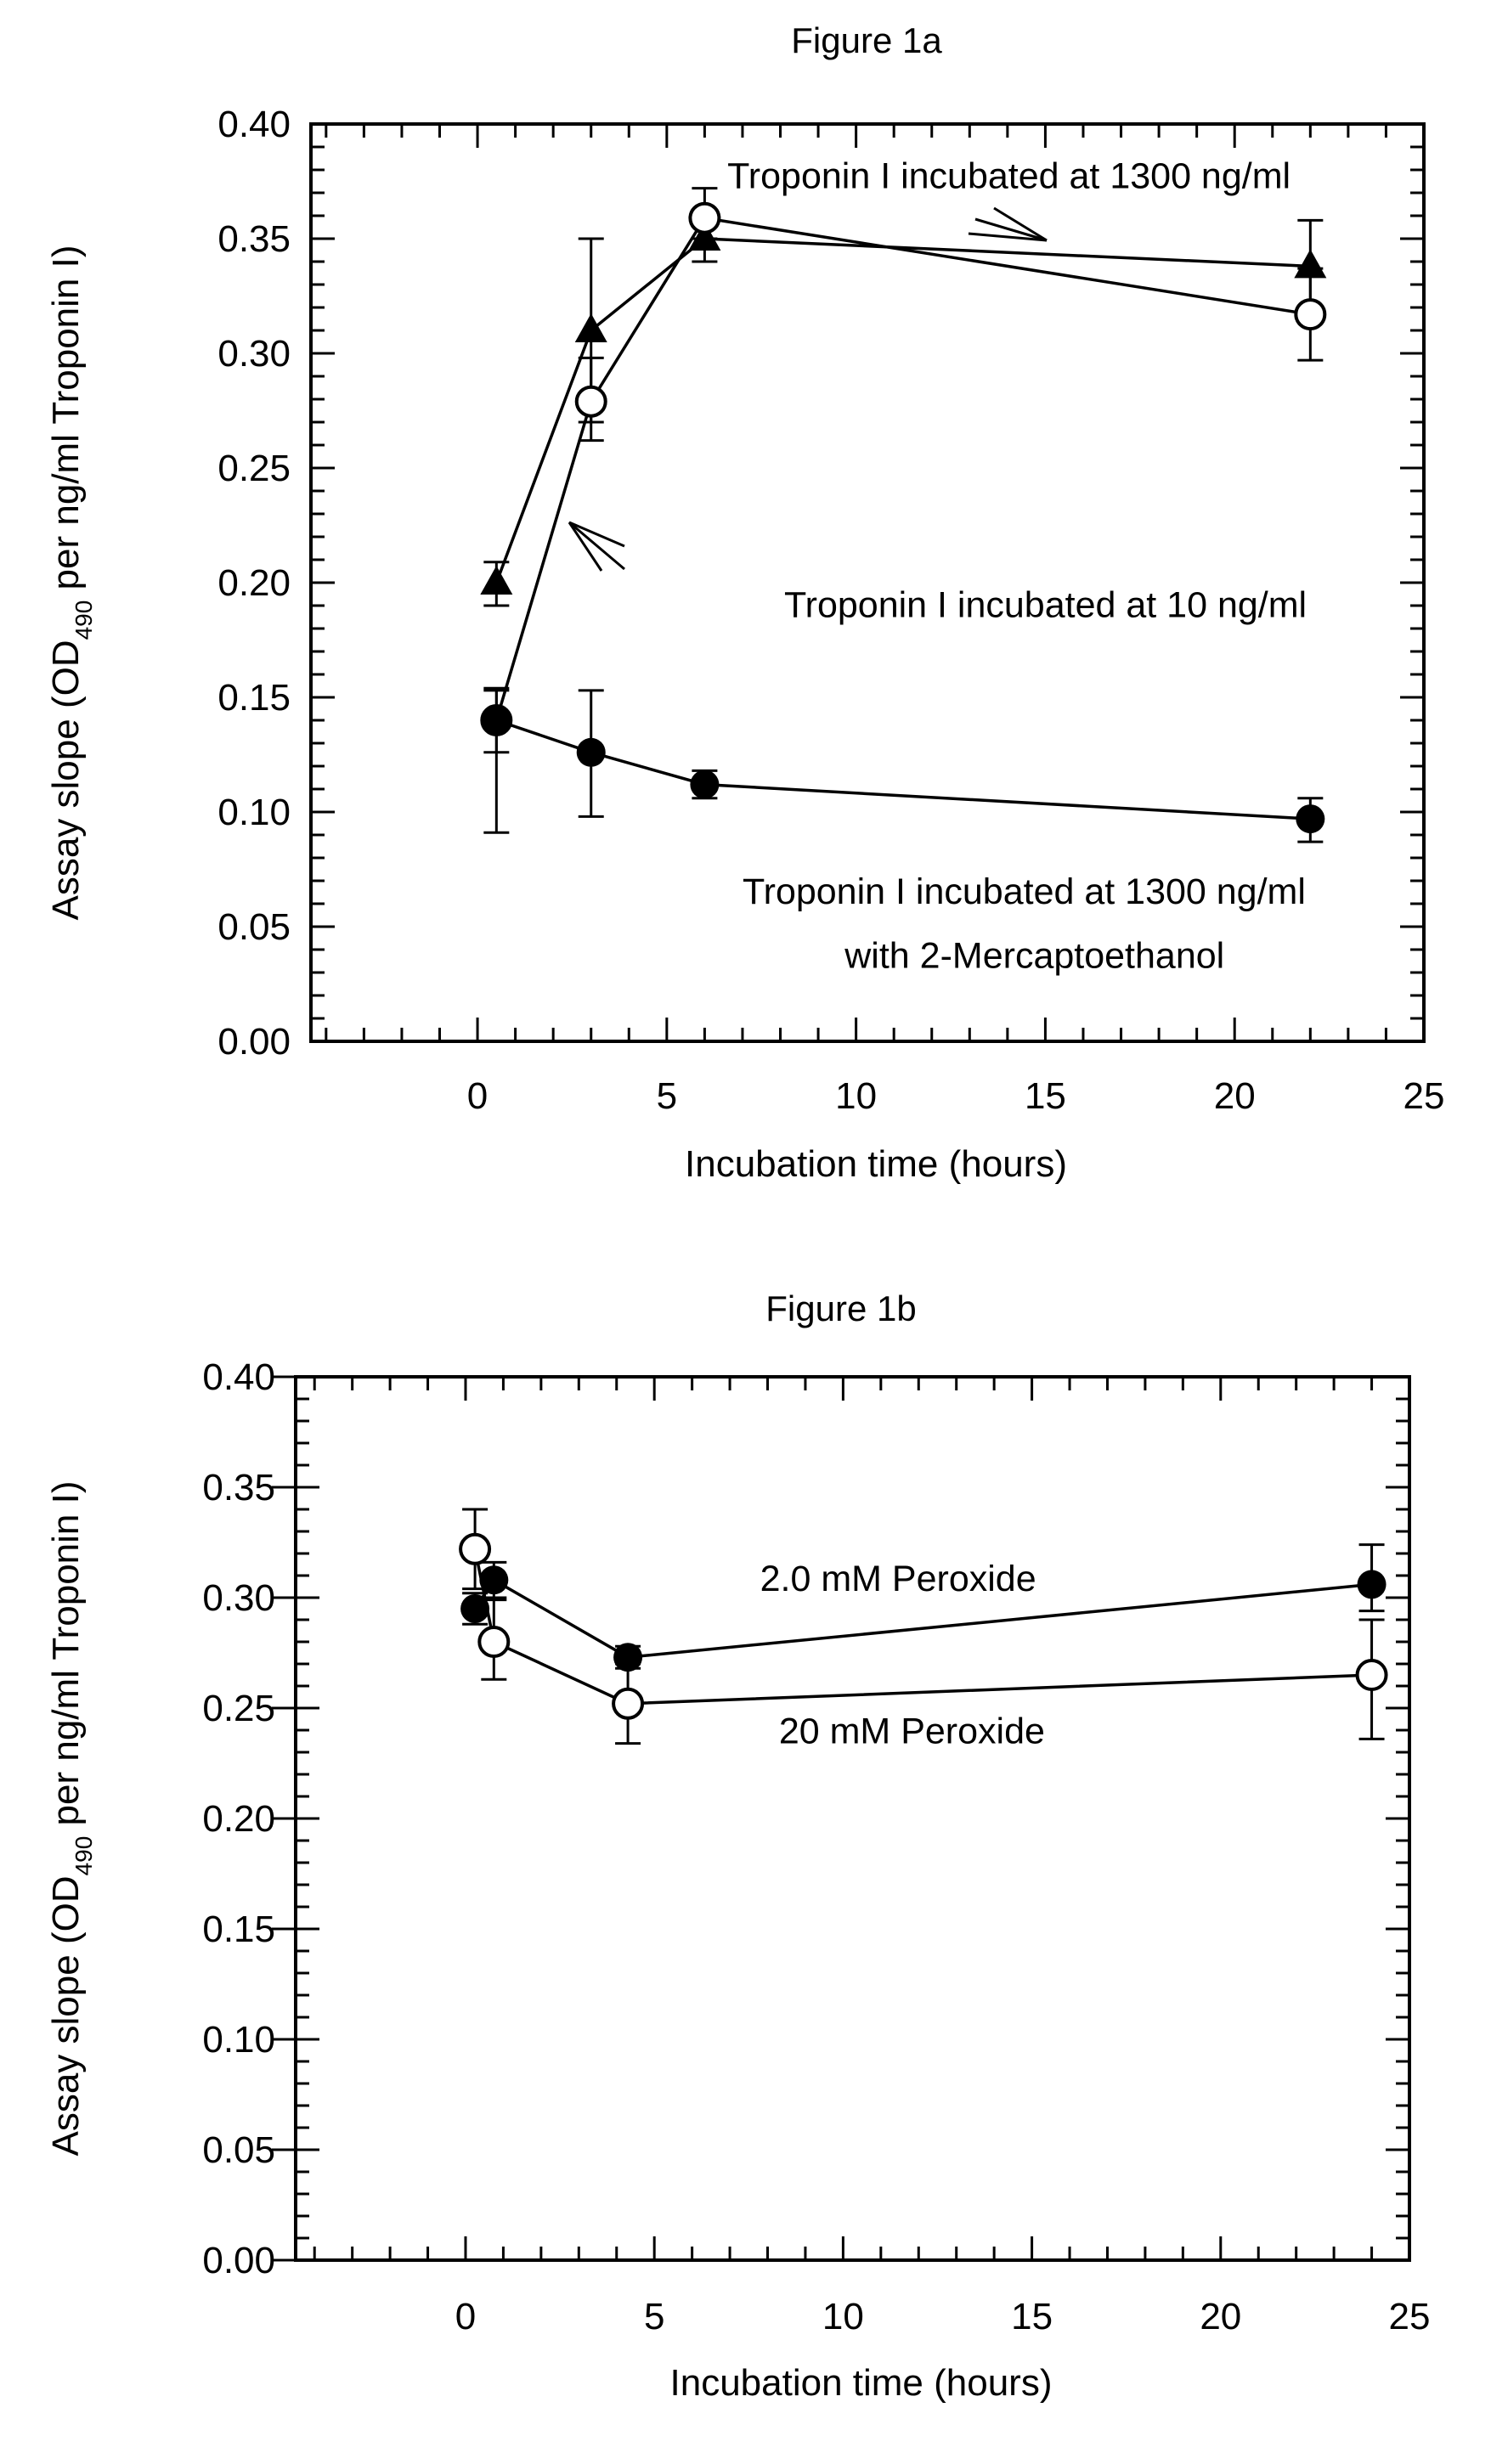 The height and width of the screenshot is (2464, 1491). I want to click on series-circle-filled, so click(903, 766).